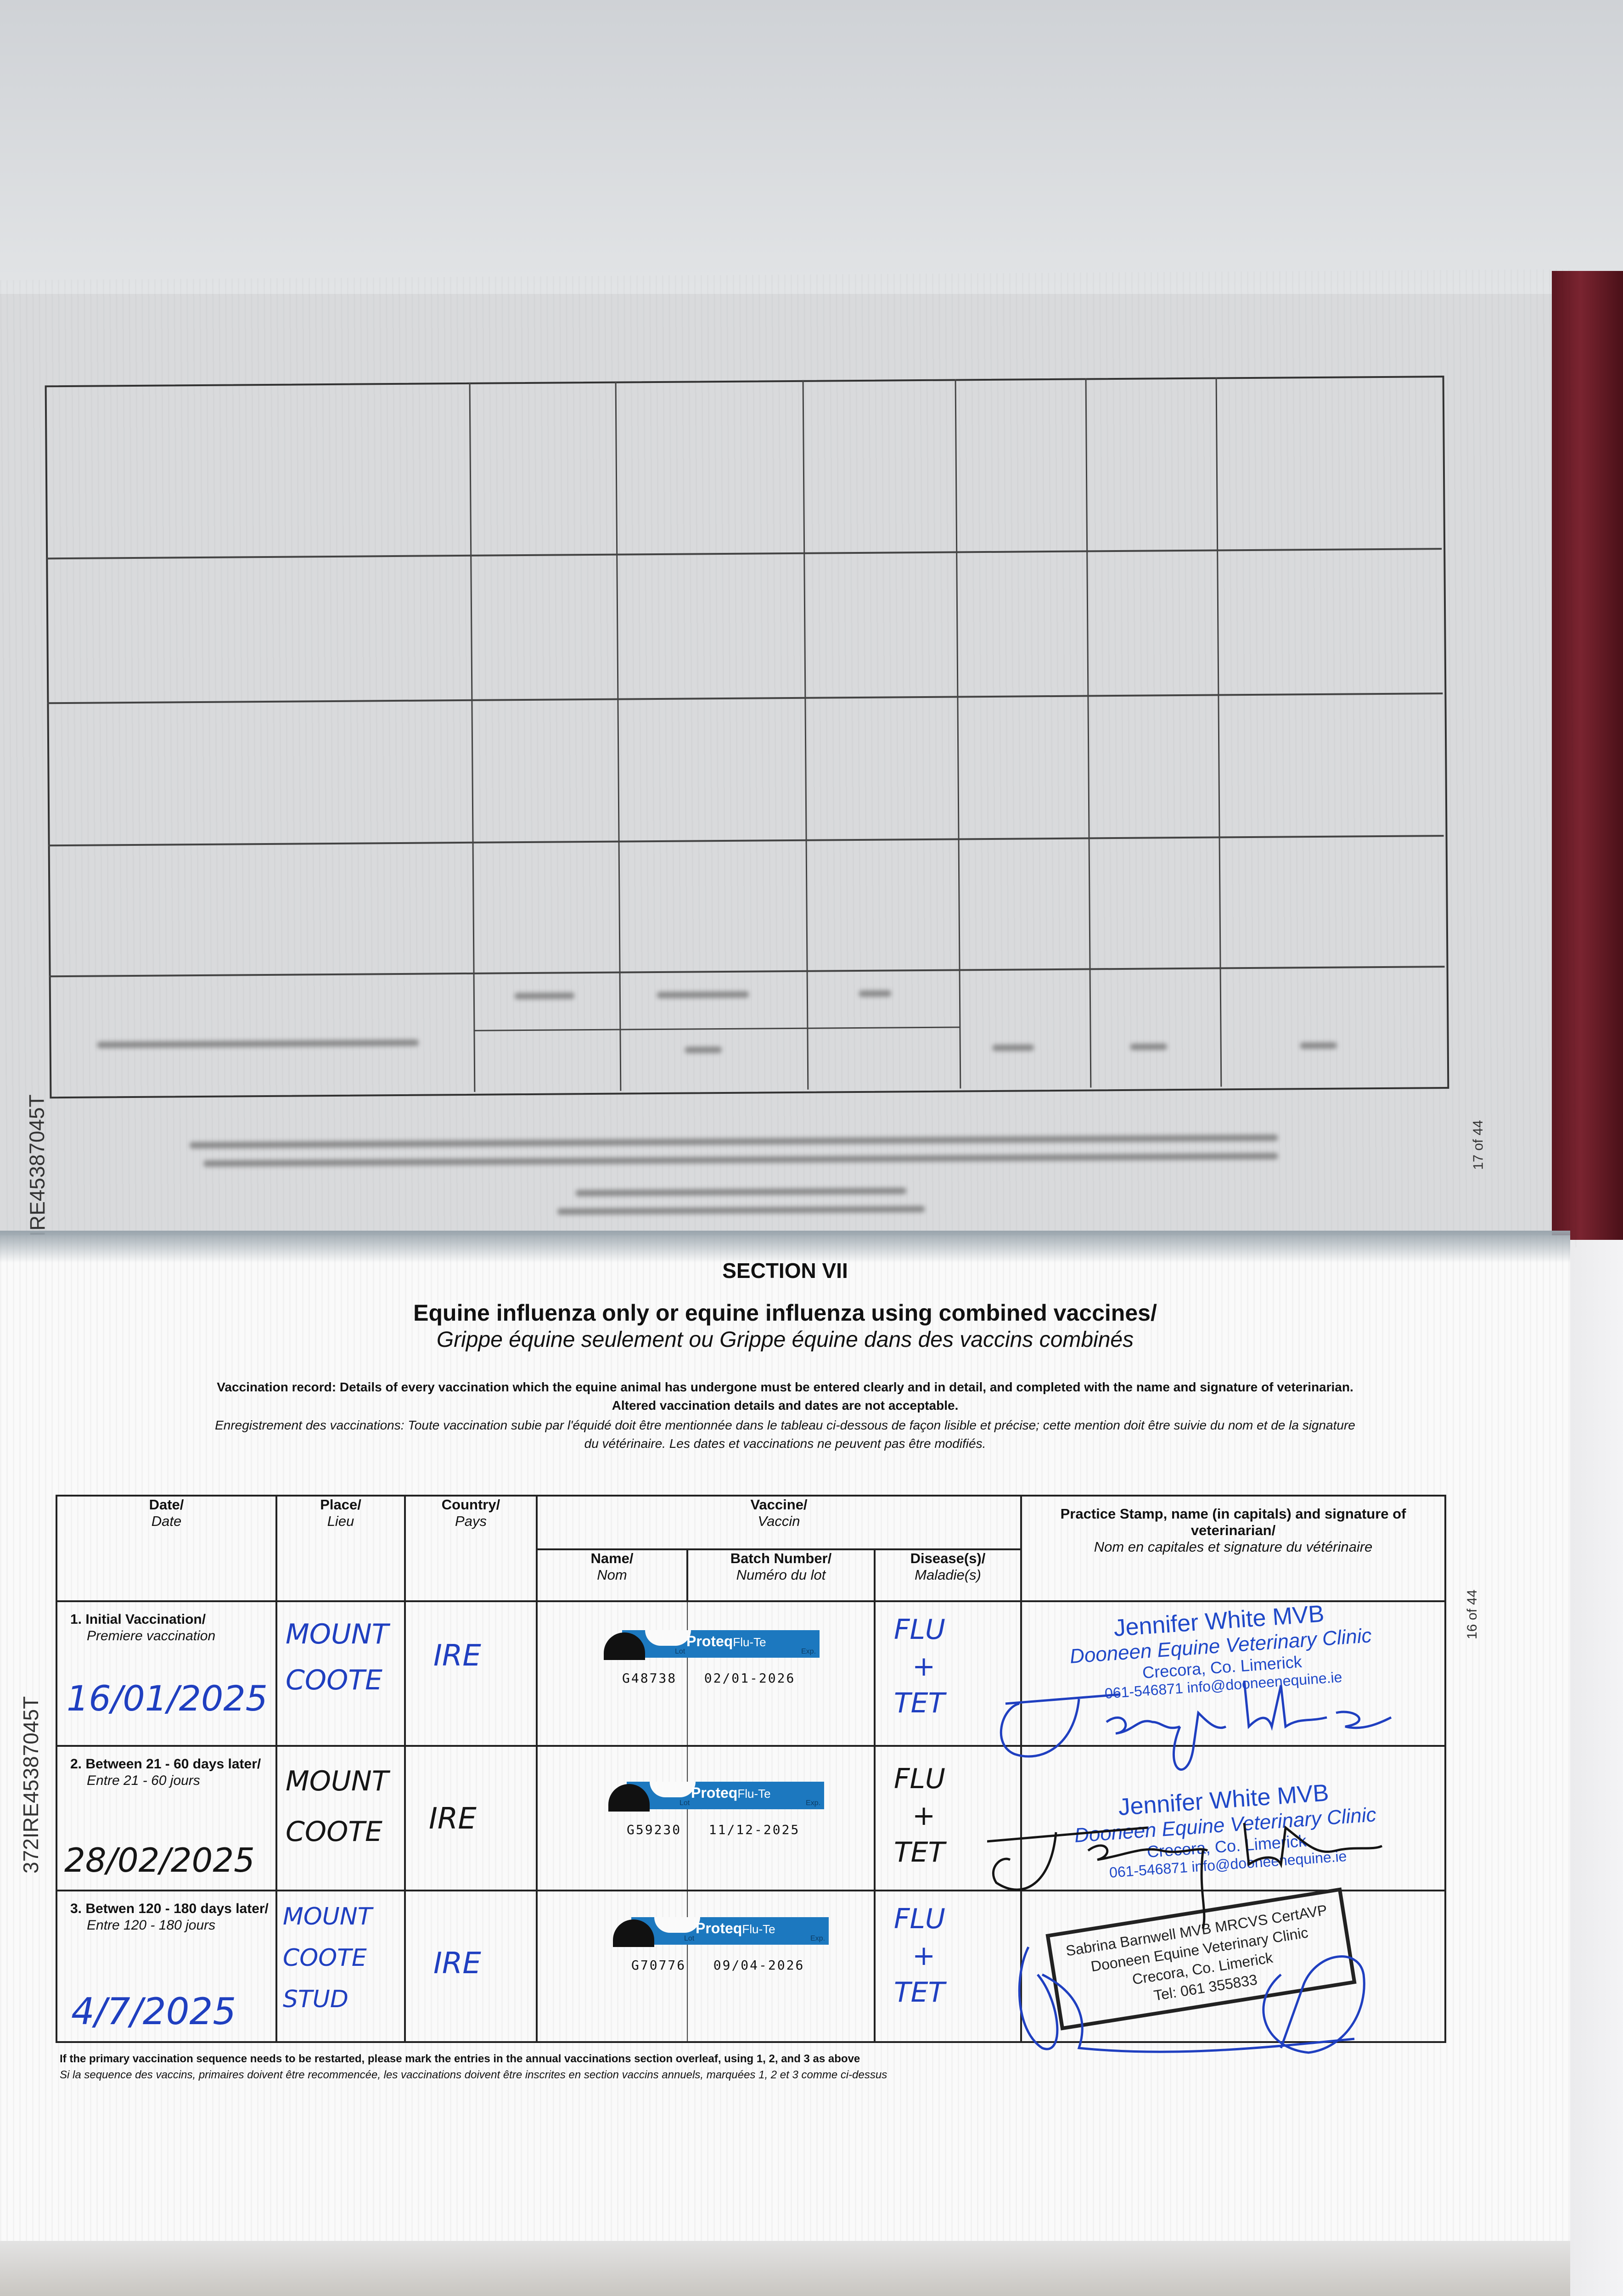 The width and height of the screenshot is (1623, 2296). I want to click on batch-number: G59230, so click(654, 1829).